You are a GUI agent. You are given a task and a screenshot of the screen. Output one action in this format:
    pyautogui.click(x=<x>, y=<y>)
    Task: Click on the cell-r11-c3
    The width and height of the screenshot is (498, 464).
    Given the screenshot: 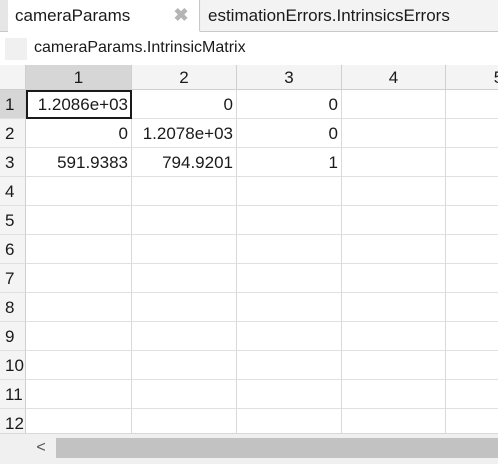 What is the action you would take?
    pyautogui.click(x=289, y=394)
    